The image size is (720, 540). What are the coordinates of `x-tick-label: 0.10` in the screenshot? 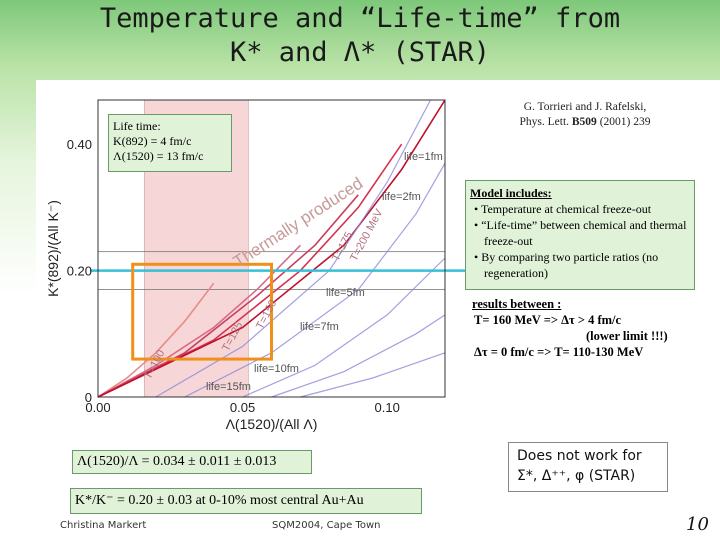 It's located at (387, 407).